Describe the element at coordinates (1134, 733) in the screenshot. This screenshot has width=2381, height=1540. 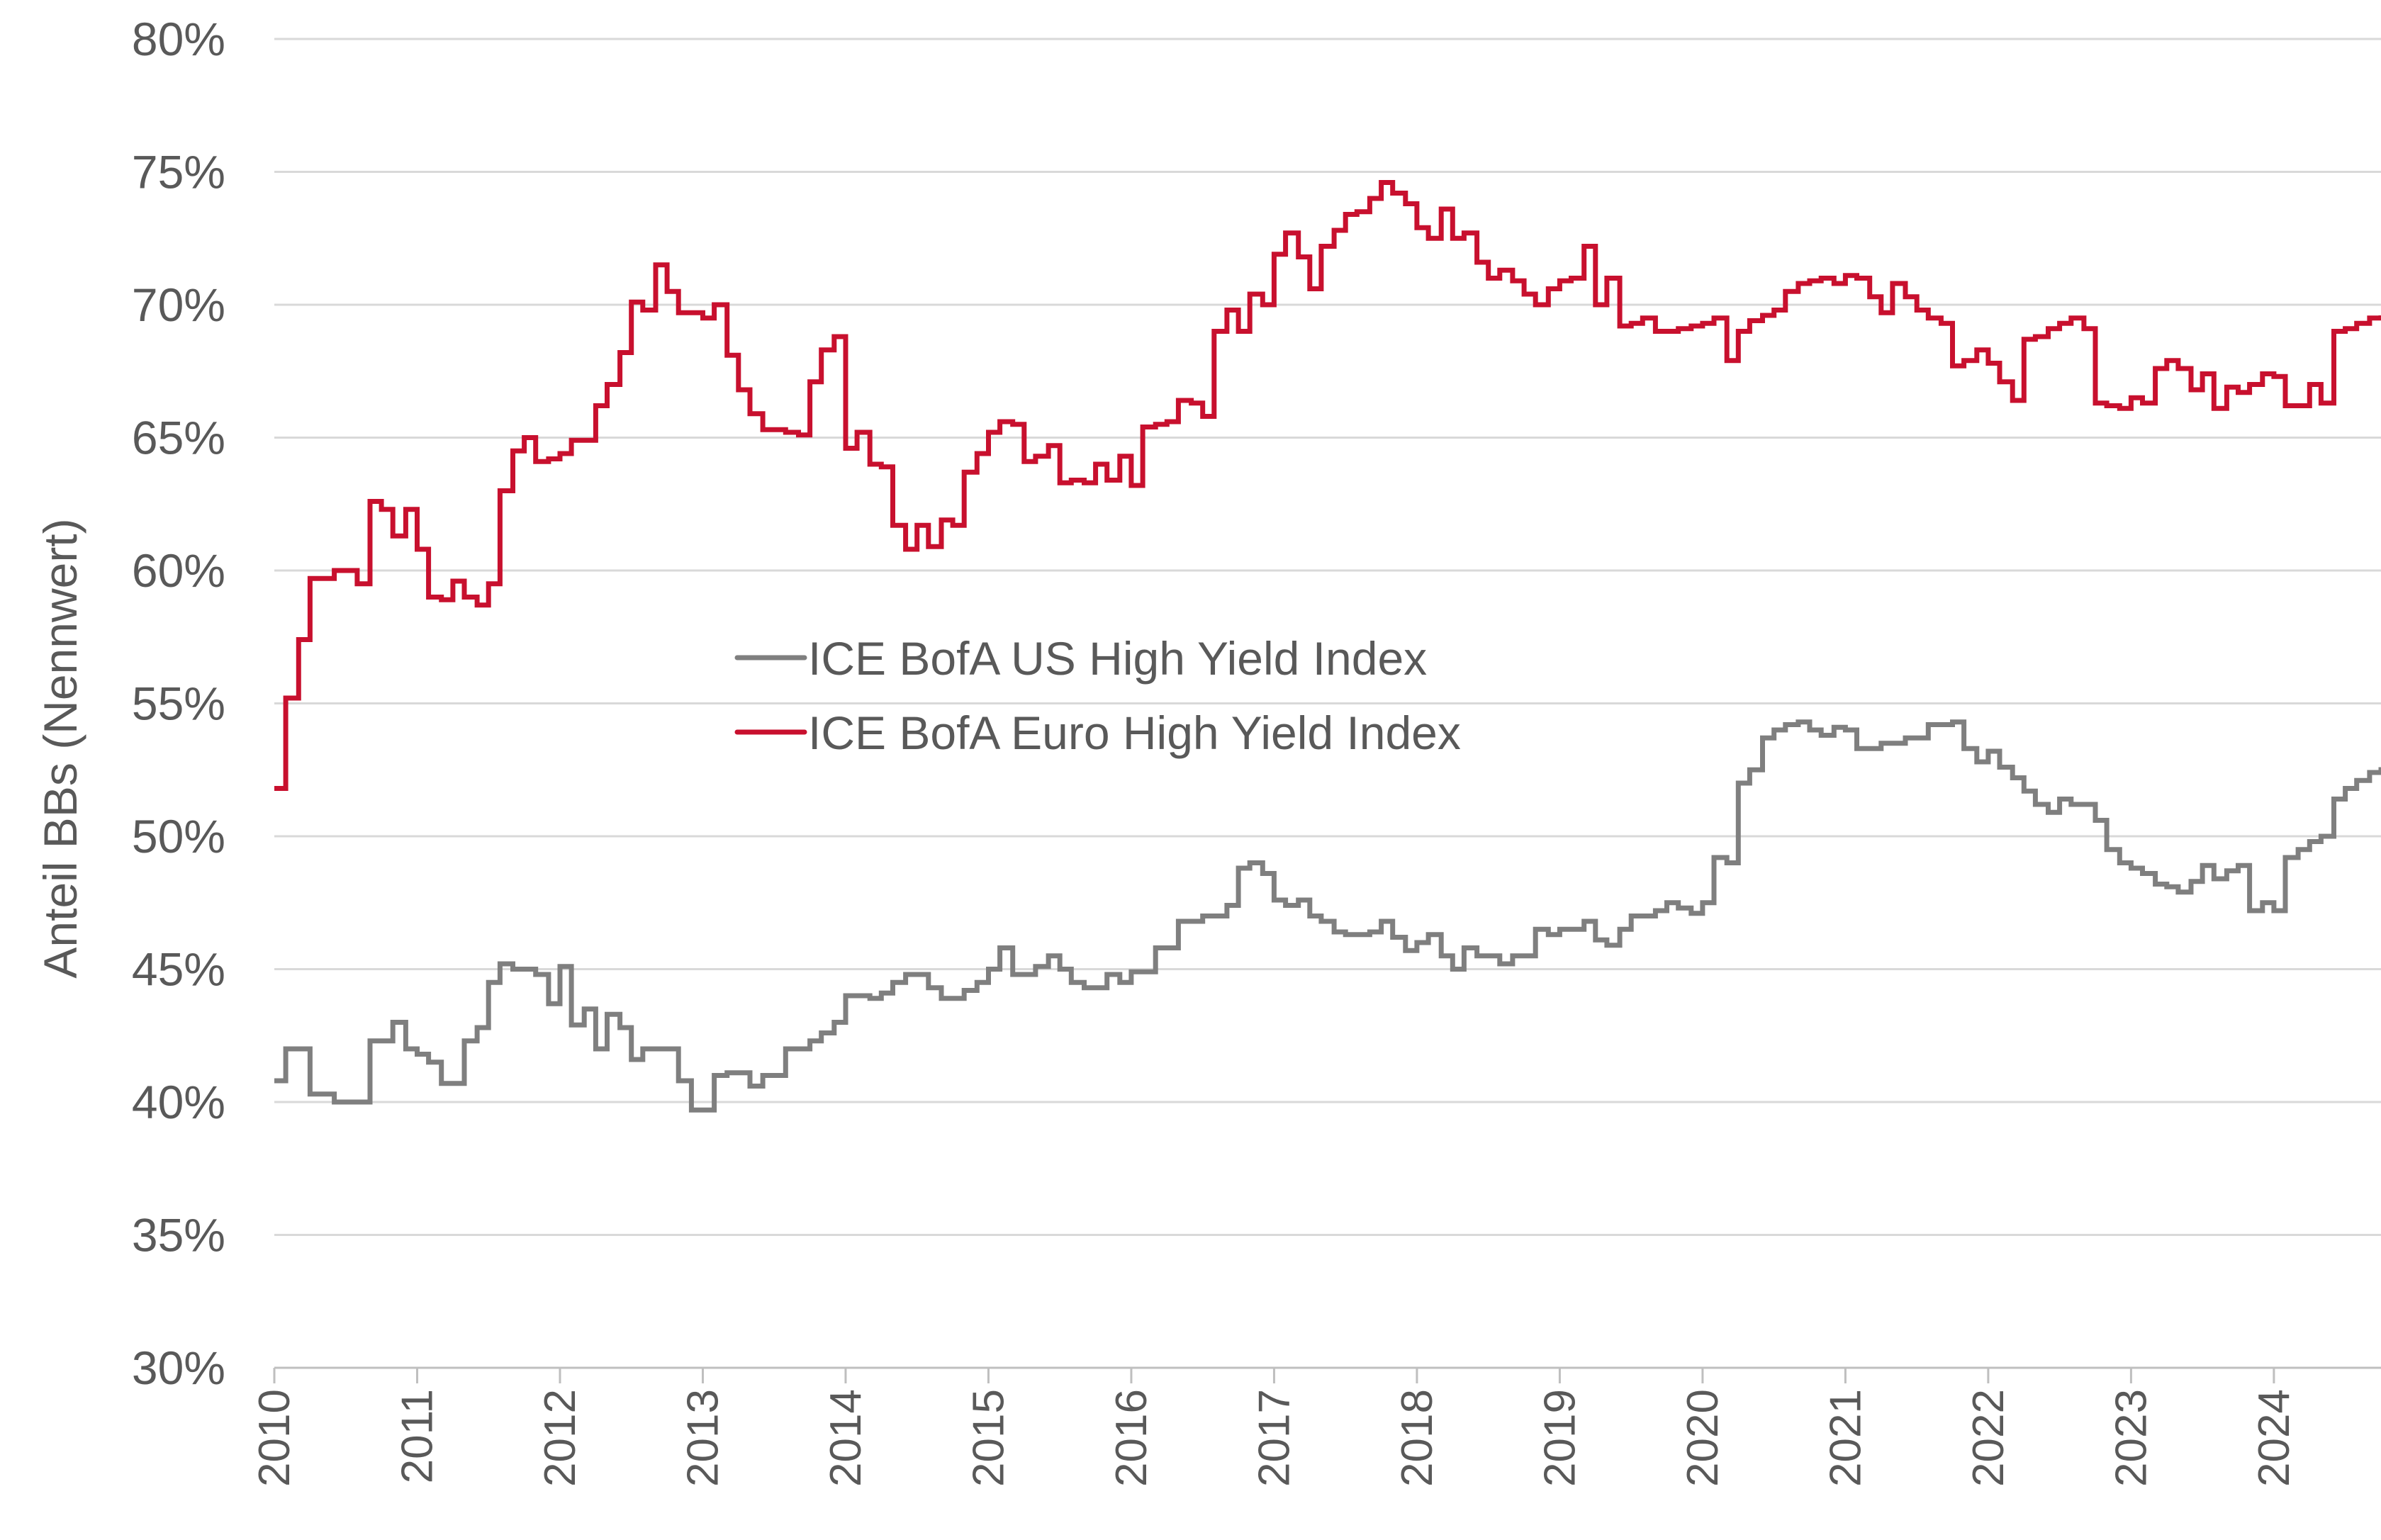
I see `legend-label-euro: ICE BofA Euro High Yield Index` at that location.